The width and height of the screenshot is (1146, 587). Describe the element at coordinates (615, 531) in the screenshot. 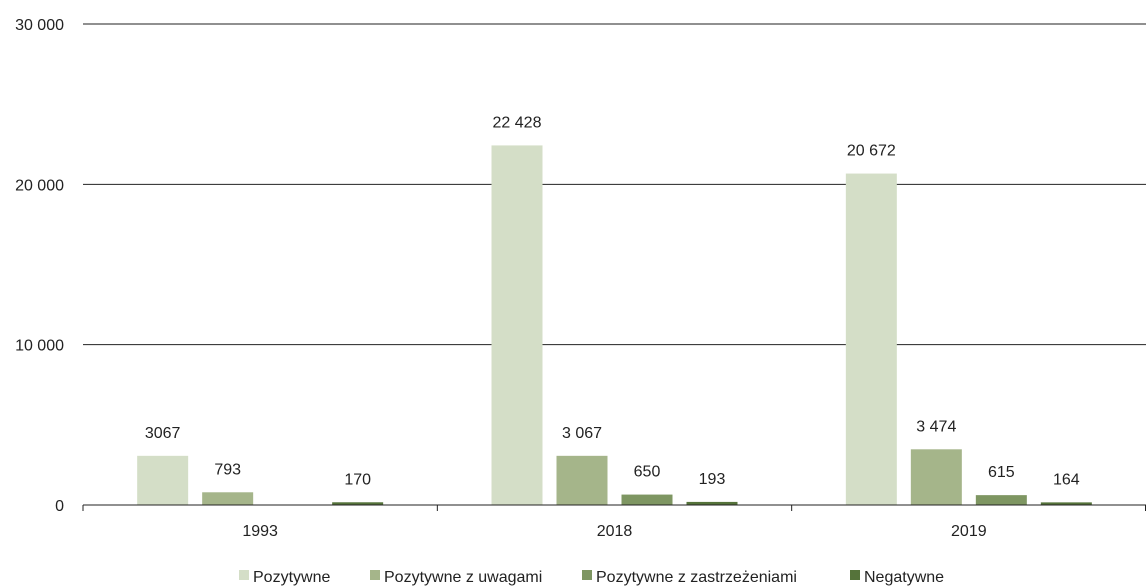

I see `x-category-label: 2018` at that location.